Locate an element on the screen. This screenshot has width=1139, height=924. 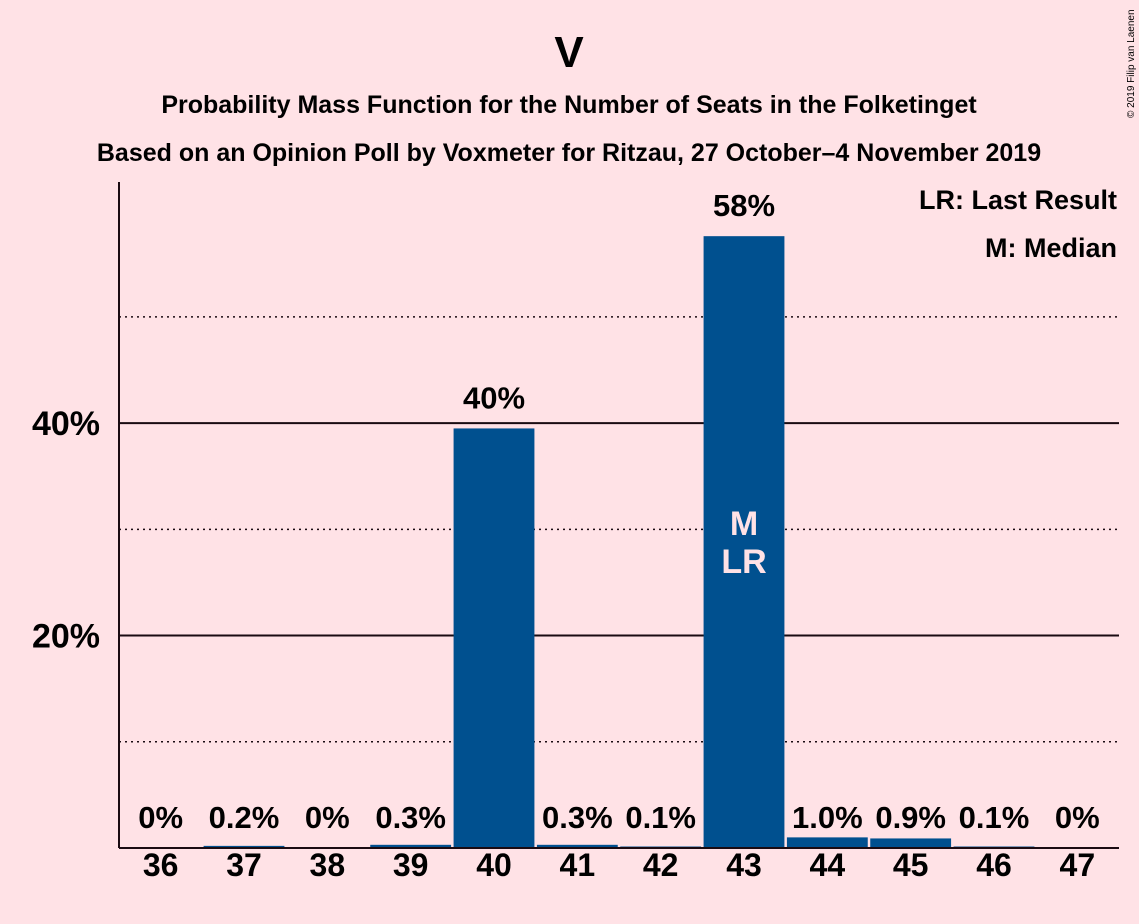
last-result-marker: LR is located at coordinates (743, 562).